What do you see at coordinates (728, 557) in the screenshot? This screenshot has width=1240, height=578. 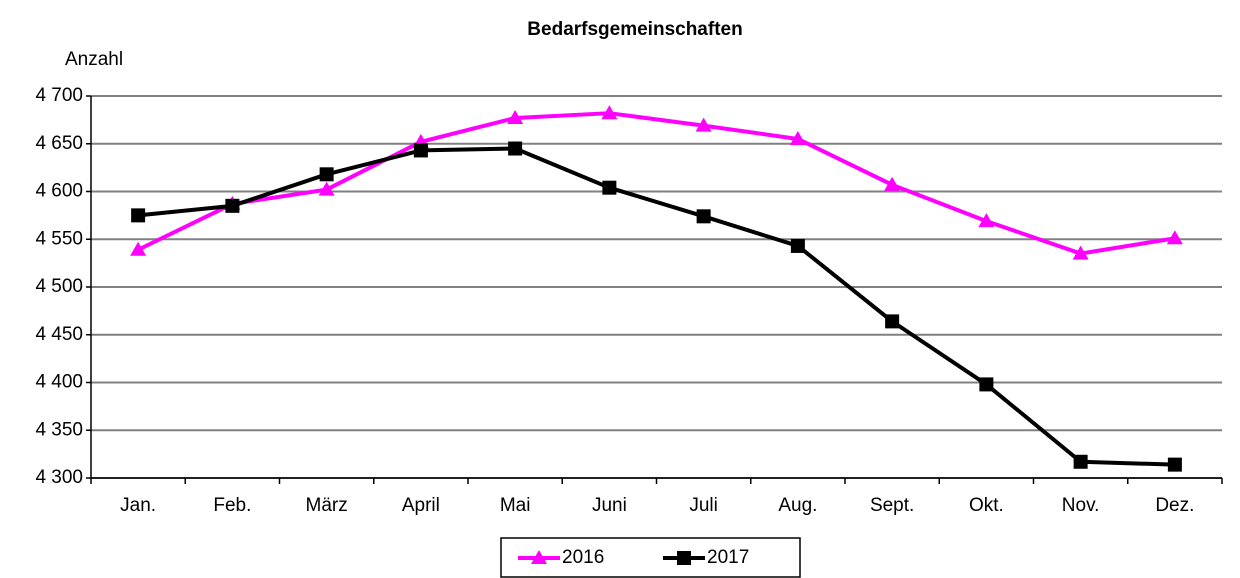 I see `legend-label: 2017` at bounding box center [728, 557].